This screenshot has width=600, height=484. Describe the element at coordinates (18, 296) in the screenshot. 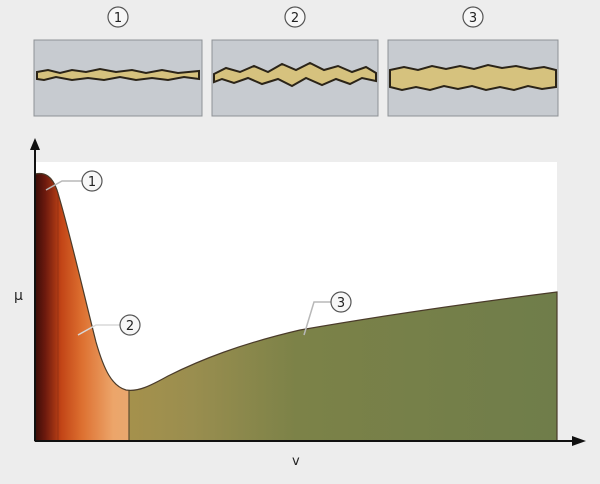

I see `y-axis-label: μ` at that location.